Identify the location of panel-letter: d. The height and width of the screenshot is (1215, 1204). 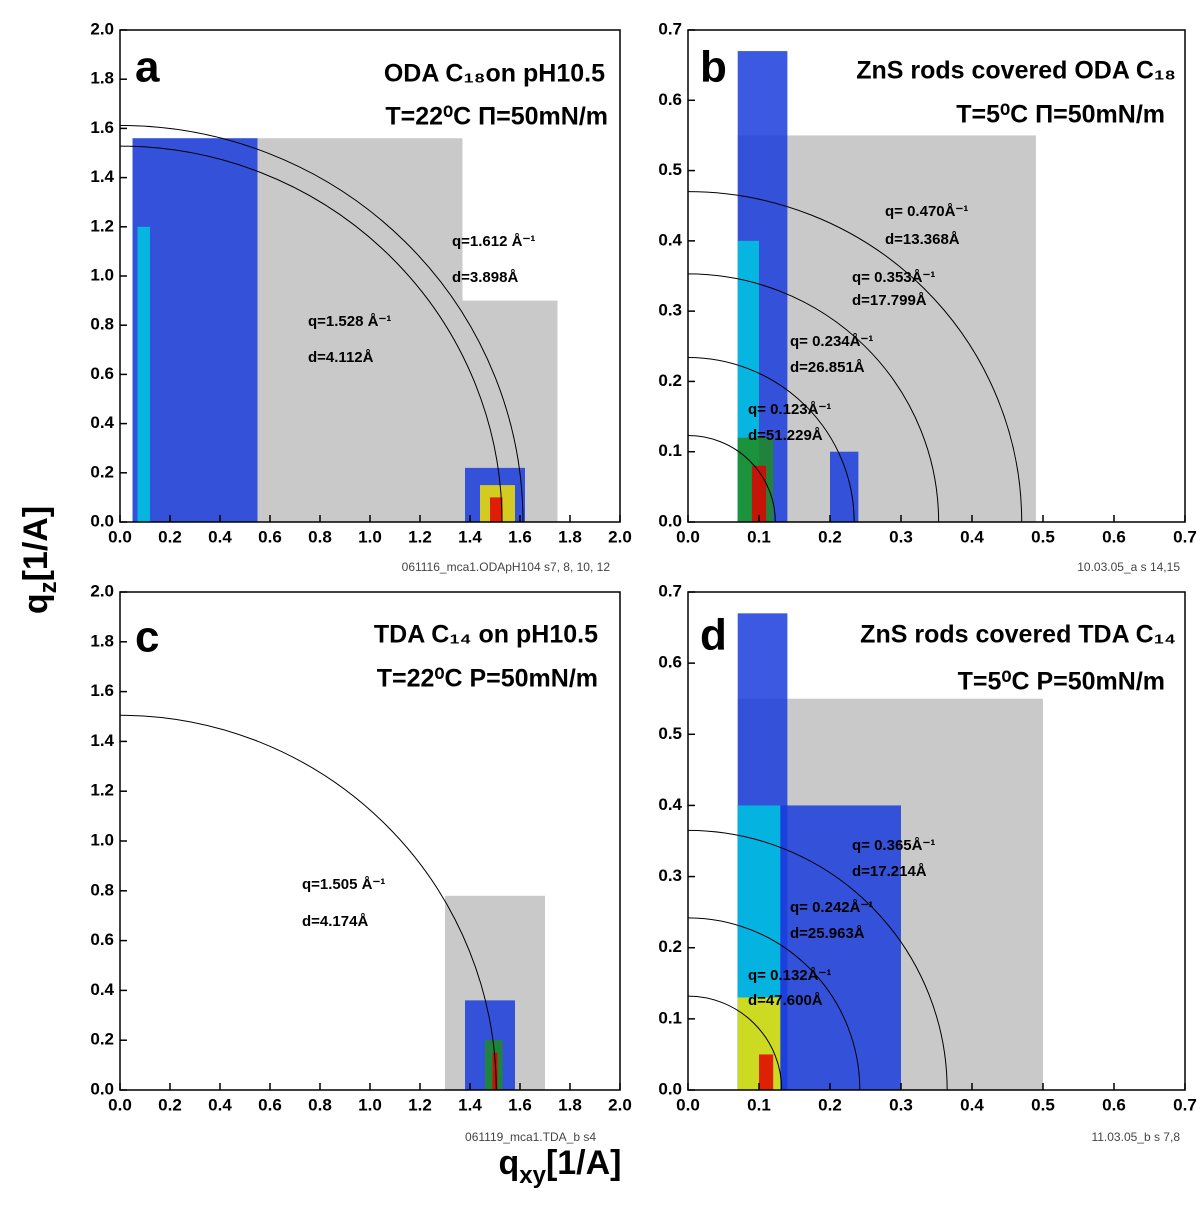
(713, 635).